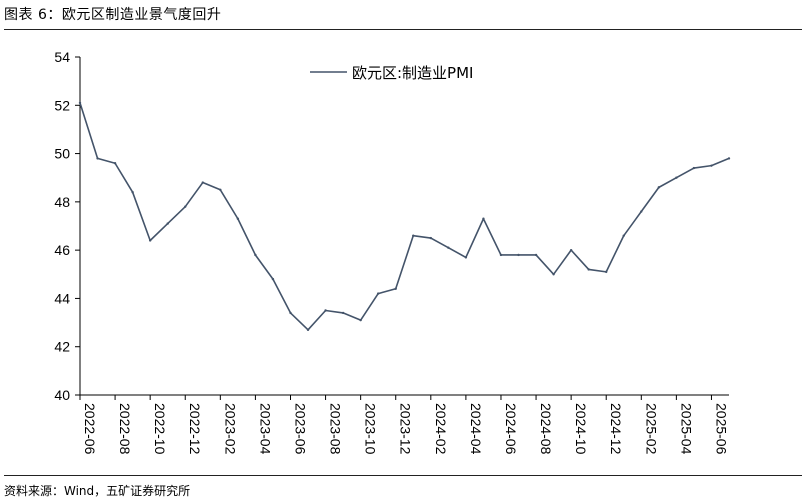 This screenshot has width=806, height=503. I want to click on x-tick-label: 2023-06, so click(300, 429).